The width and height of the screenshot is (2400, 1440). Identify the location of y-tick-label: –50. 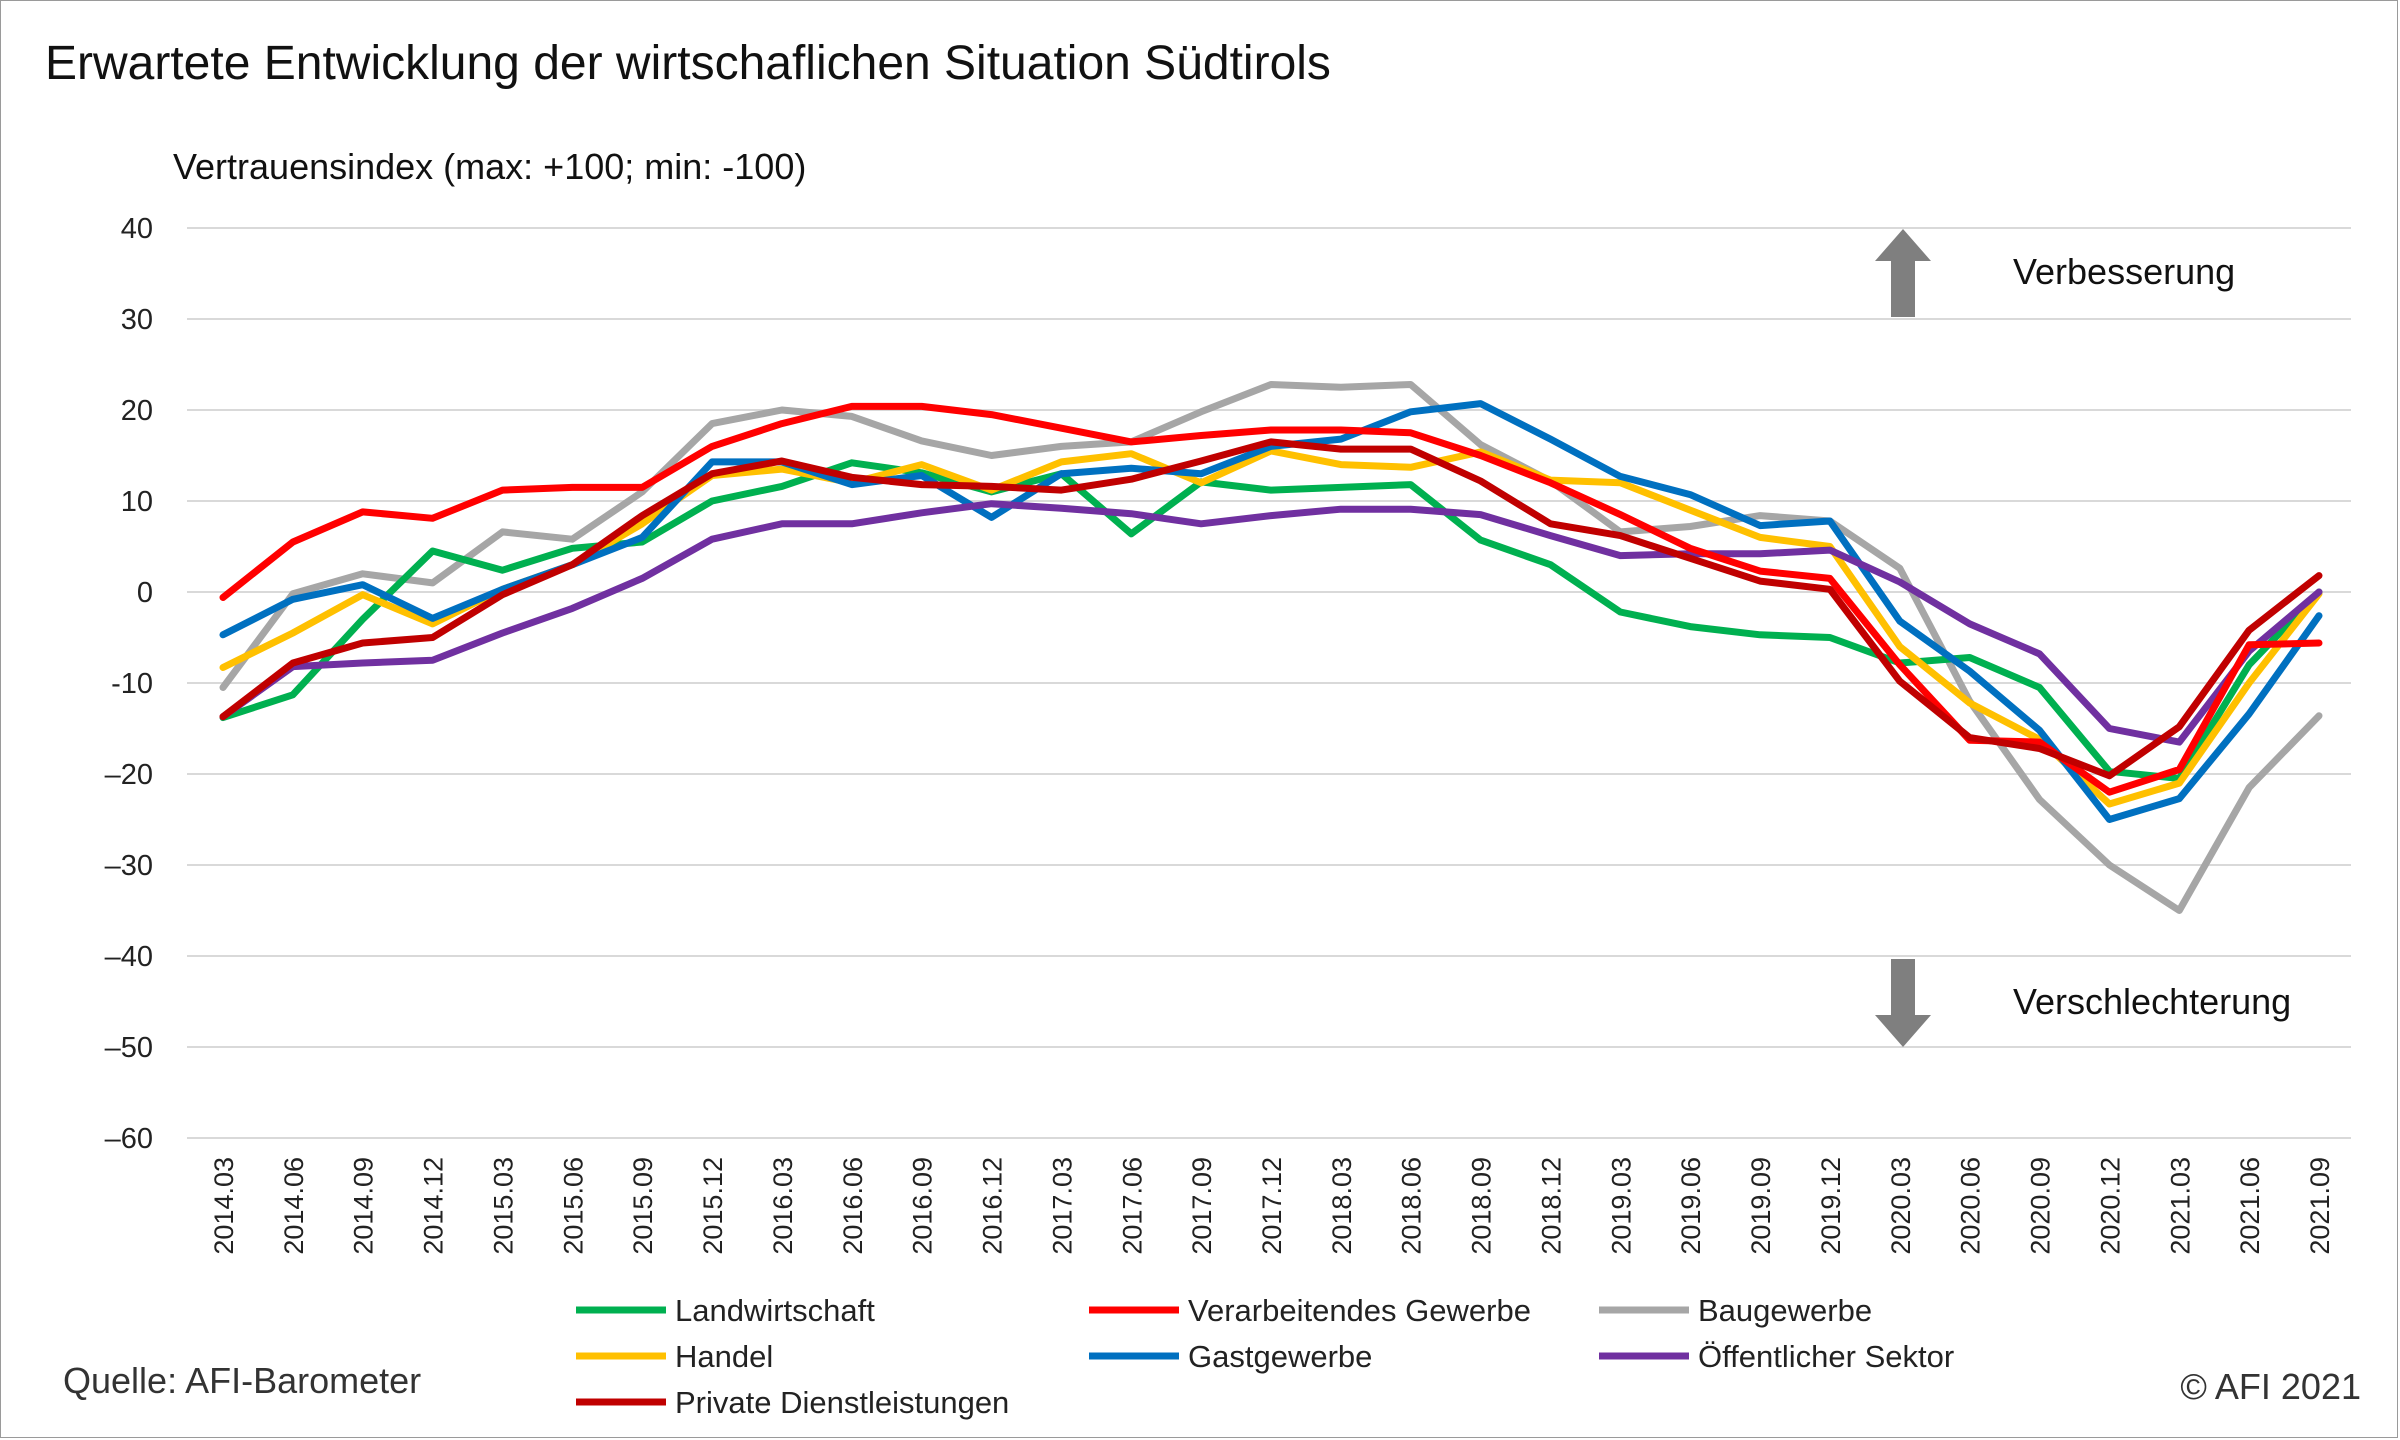
(129, 1048).